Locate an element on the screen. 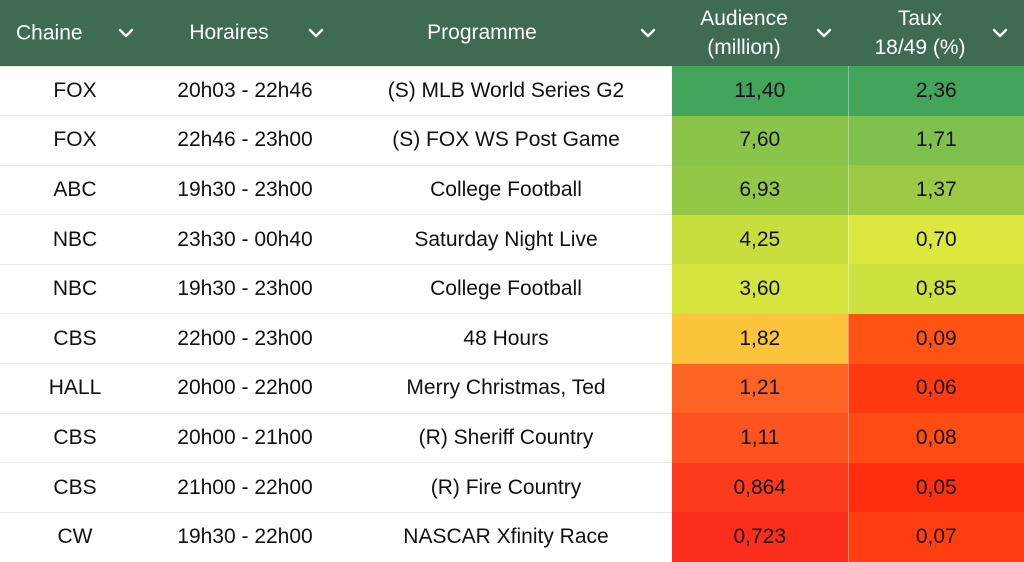 The image size is (1024, 562). header-line: Taux is located at coordinates (920, 18).